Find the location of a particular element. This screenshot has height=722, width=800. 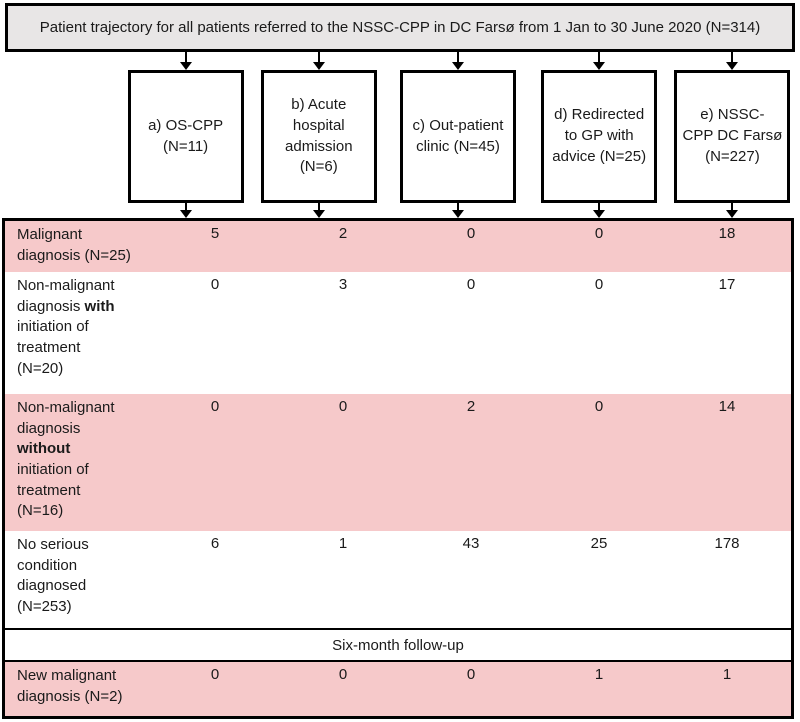

value-cell: 14 is located at coordinates (727, 406).